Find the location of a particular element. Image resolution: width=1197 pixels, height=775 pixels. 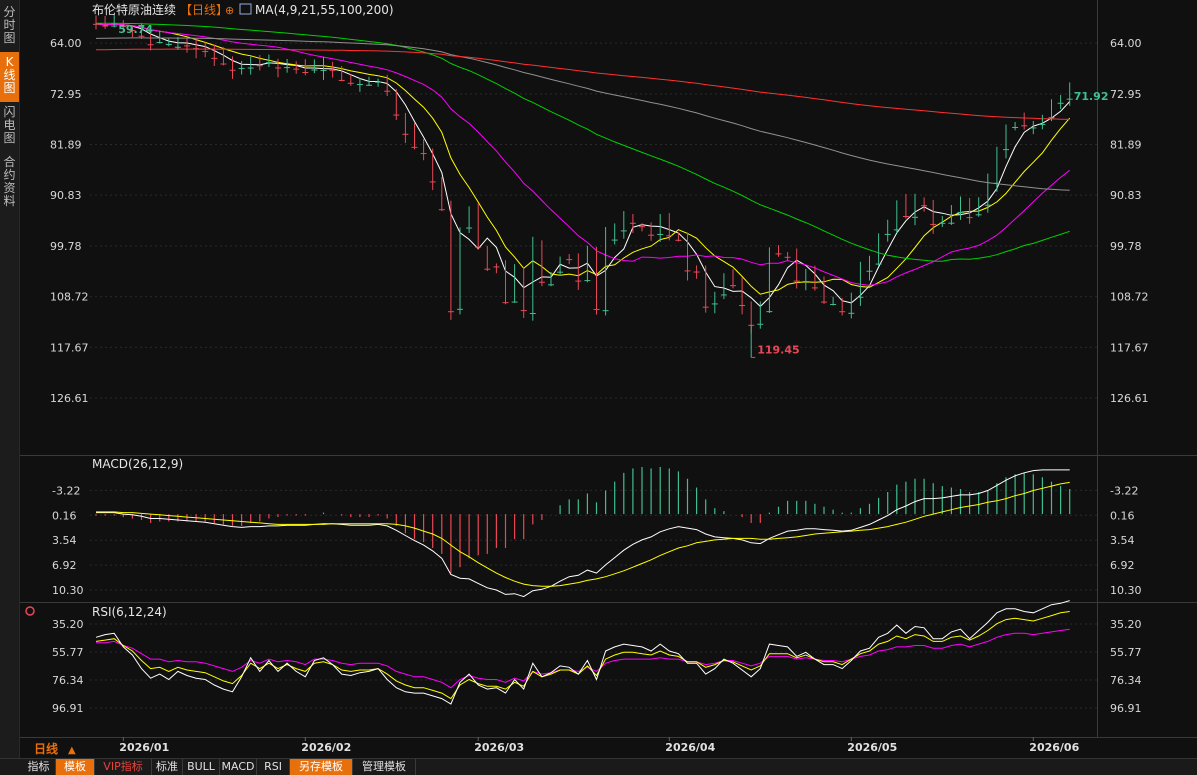

bottom-toolbar: 指标 模板 VIP指标 标准 BULL MACD RSI 另存模板 管理模板 is located at coordinates (598, 766).